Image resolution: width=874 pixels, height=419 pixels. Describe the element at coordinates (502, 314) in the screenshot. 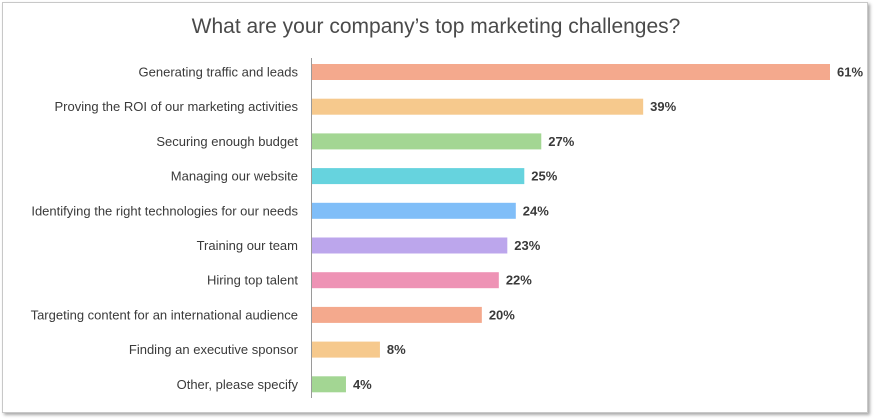

I see `value-label: 20%` at that location.